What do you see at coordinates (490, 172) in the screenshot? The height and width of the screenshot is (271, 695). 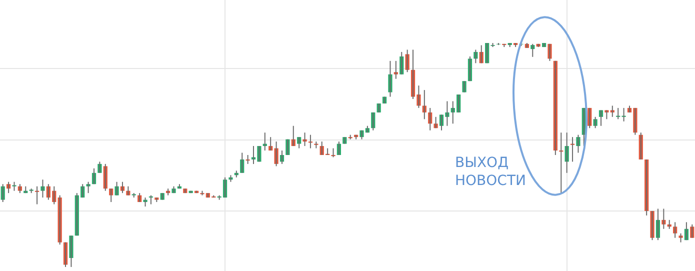 I see `annotation: ВЫХОД НОВОСТИ` at bounding box center [490, 172].